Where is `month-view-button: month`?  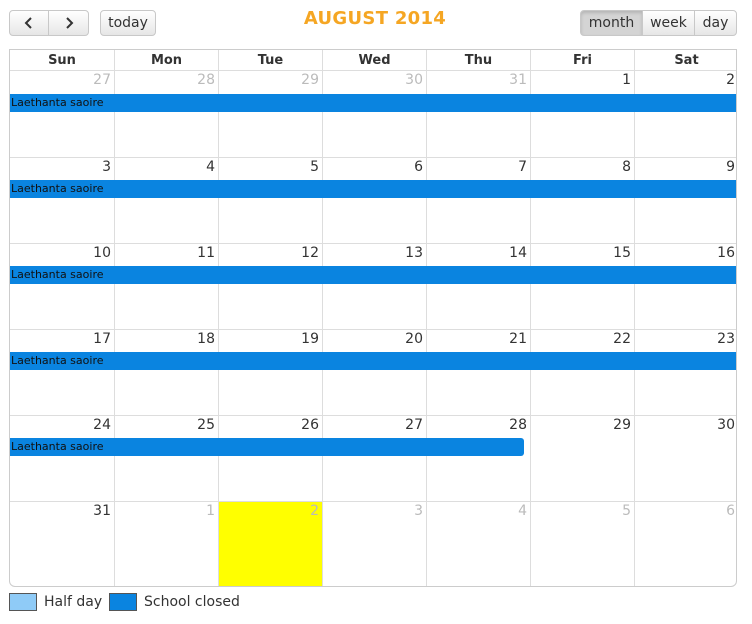 month-view-button: month is located at coordinates (611, 23).